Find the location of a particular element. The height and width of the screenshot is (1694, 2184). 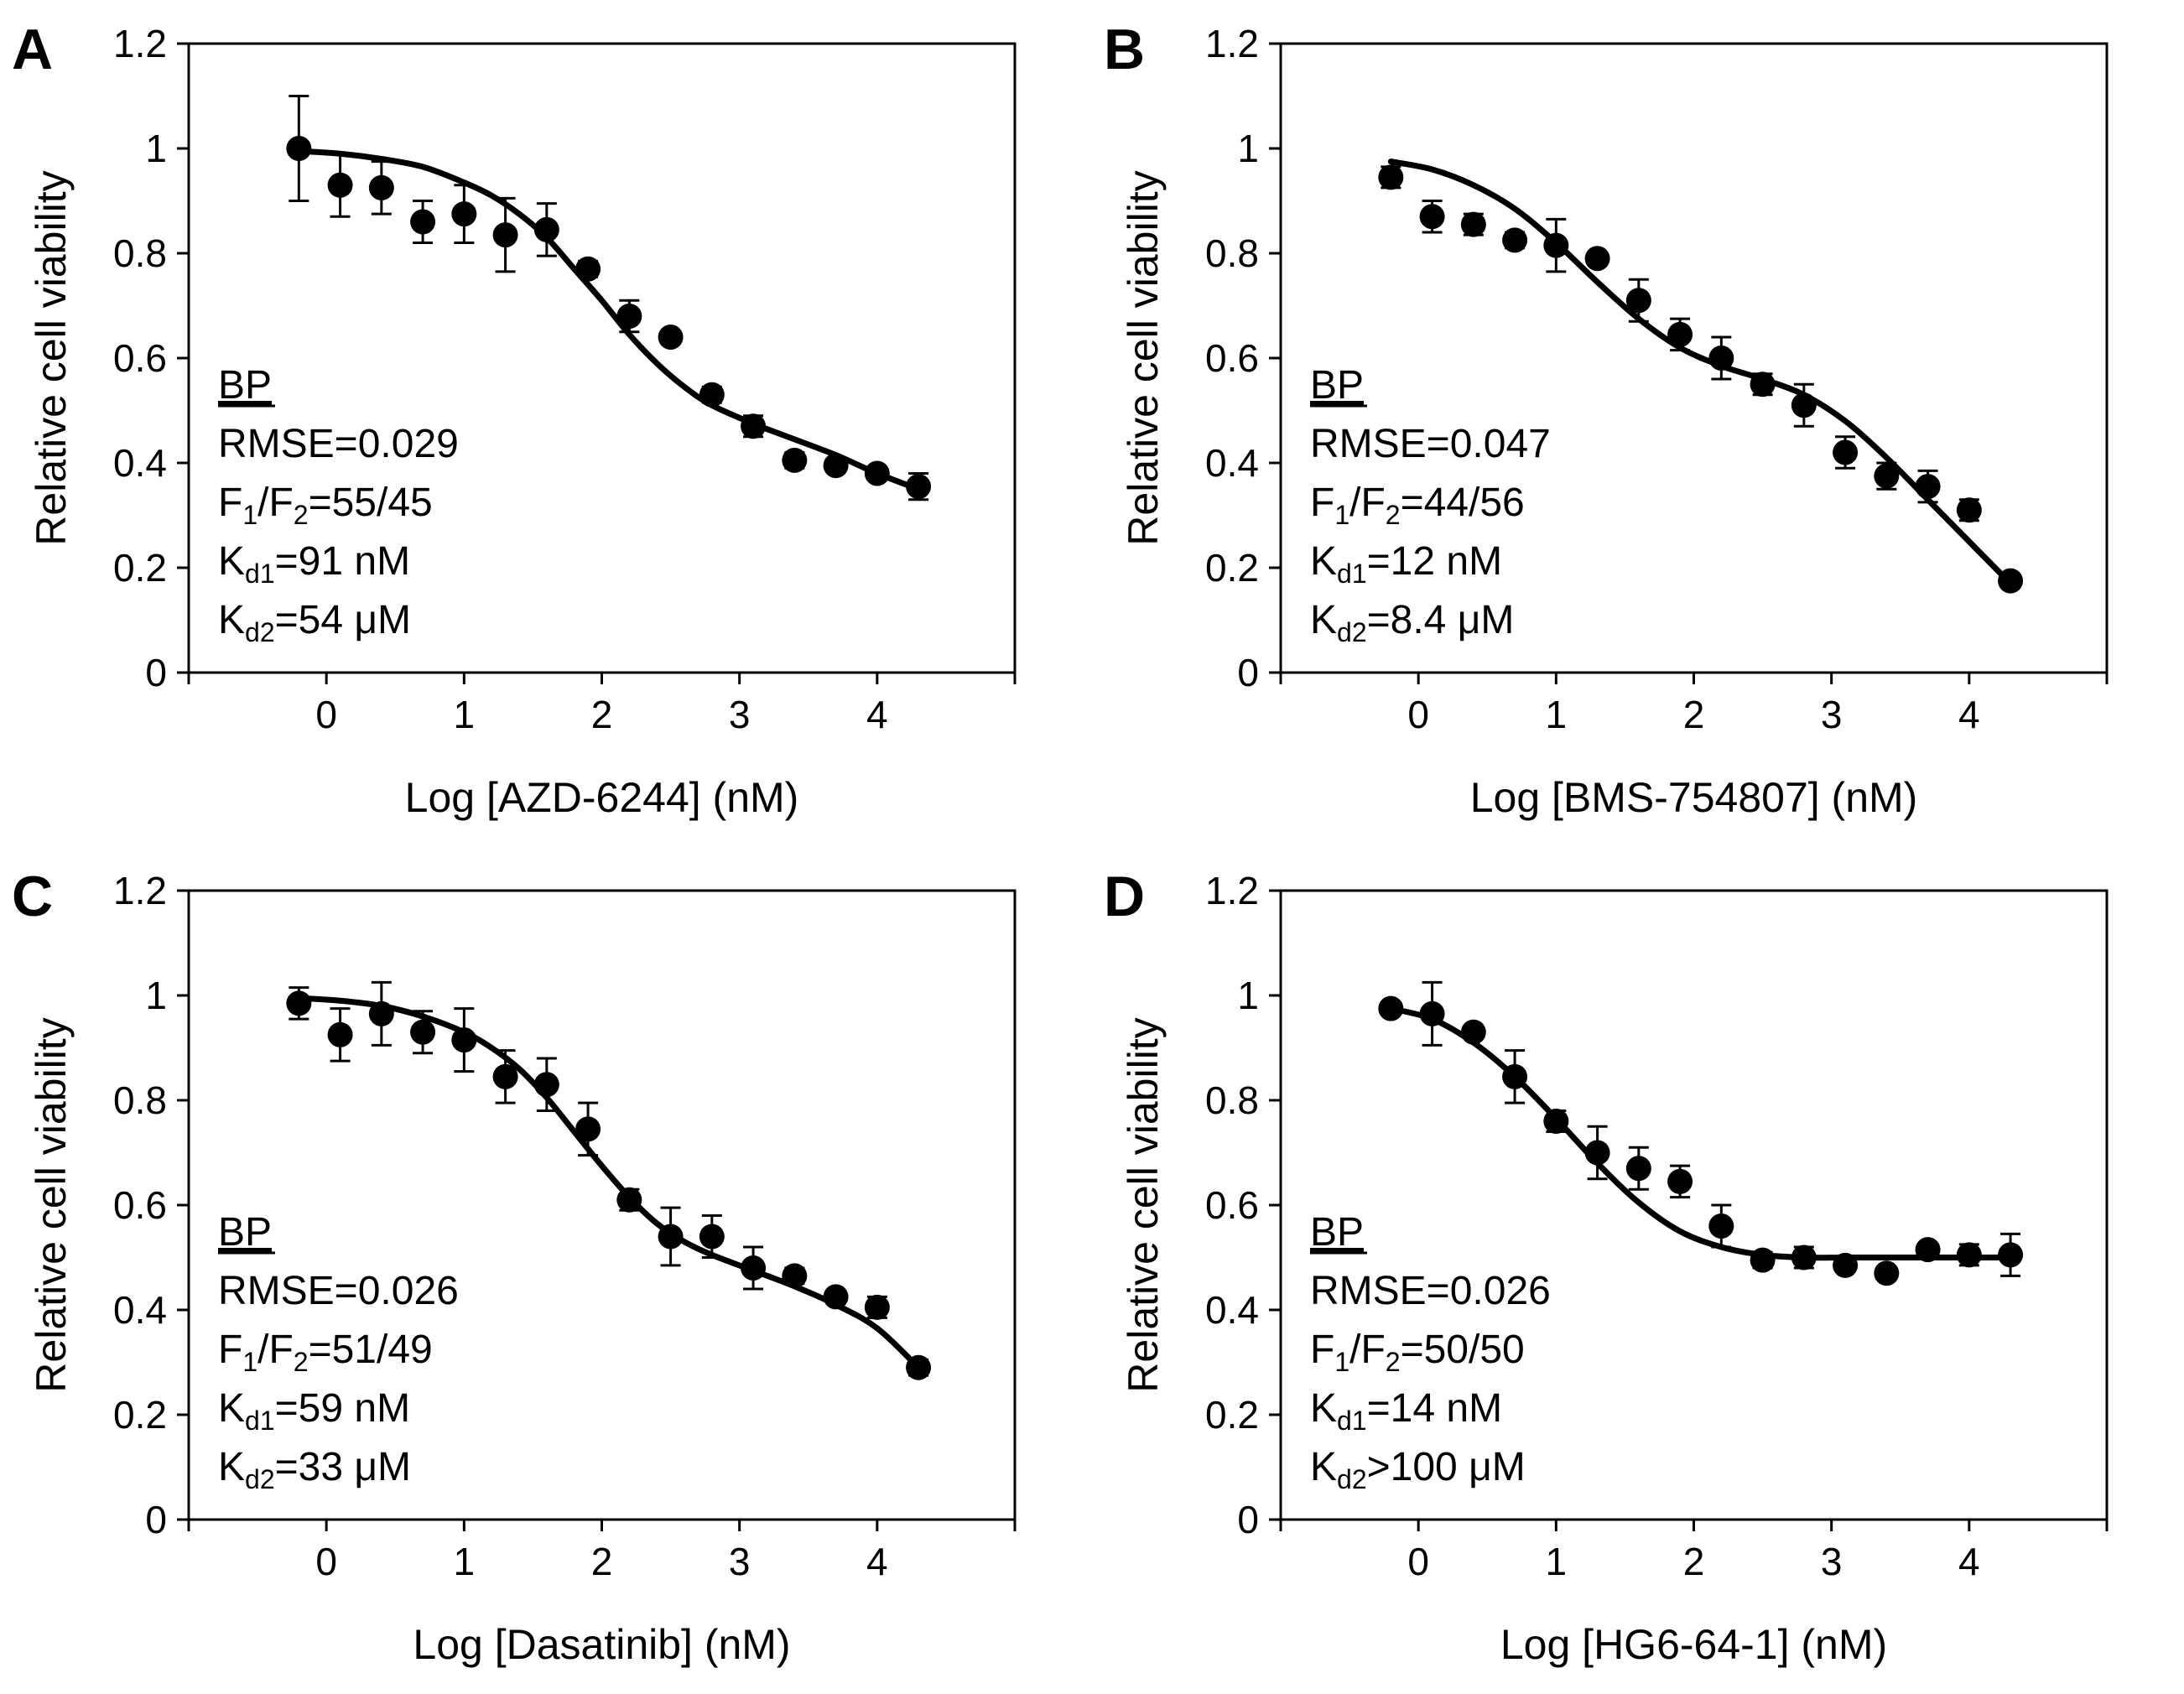

panel-letter: D is located at coordinates (1124, 896).